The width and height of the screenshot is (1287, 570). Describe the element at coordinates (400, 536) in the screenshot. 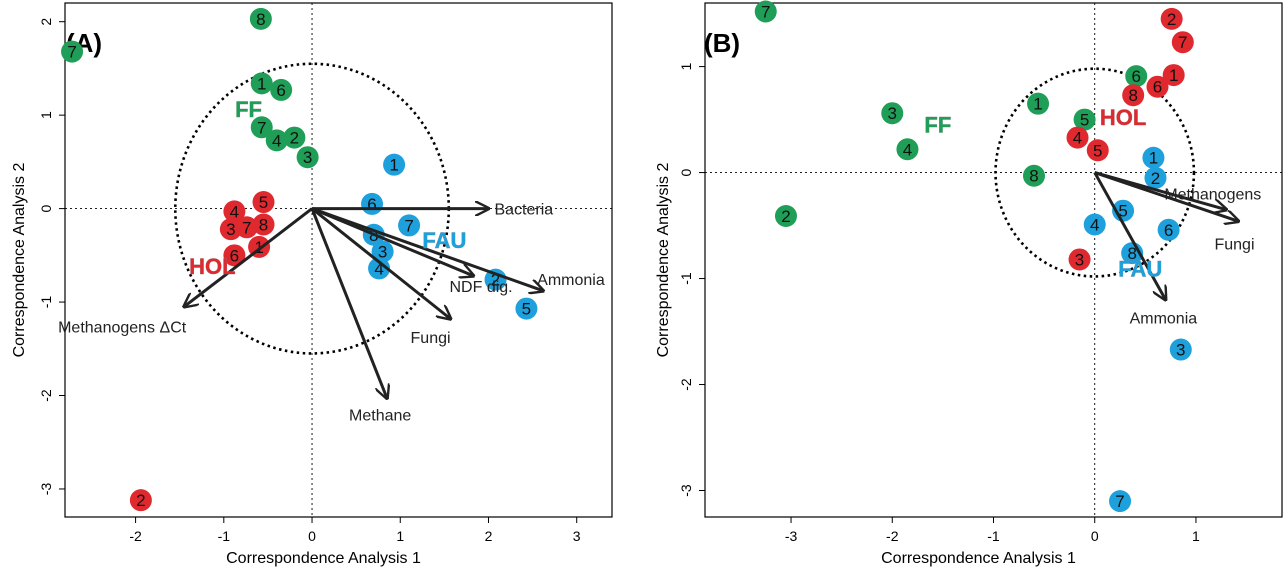

I see `x-tick-label: 1` at that location.